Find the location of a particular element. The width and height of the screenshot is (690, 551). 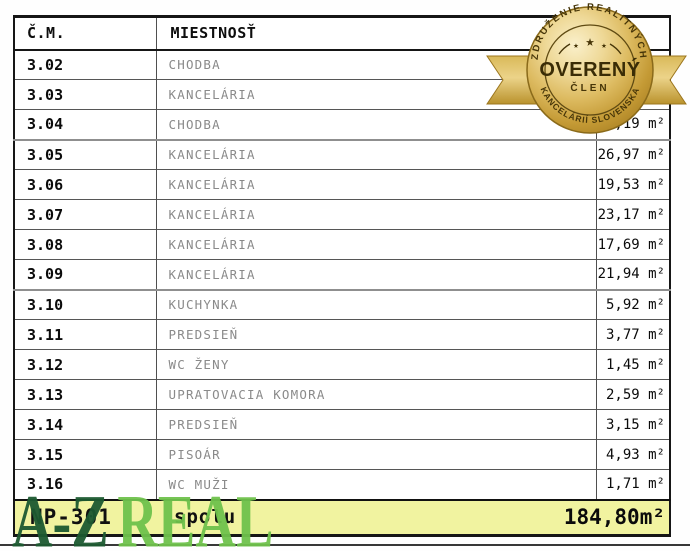

cm-cell: 3.08 is located at coordinates (85, 244).